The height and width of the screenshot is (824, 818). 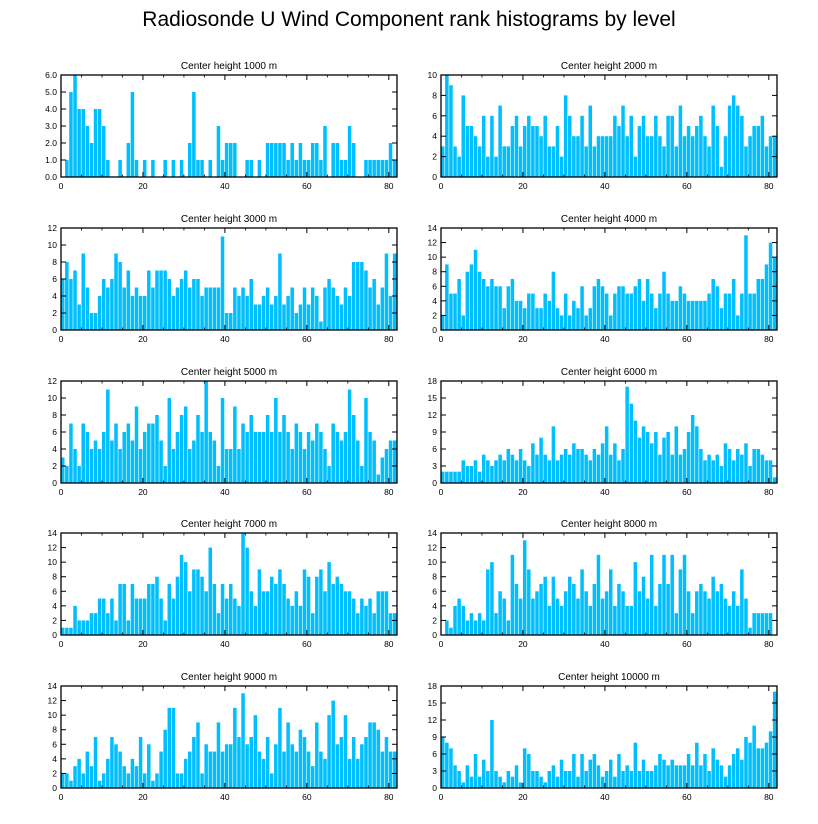 I want to click on panel: Center height 2000 m 0 2 4 6 8 10 0 20 40 60 80, so click(x=603, y=126).